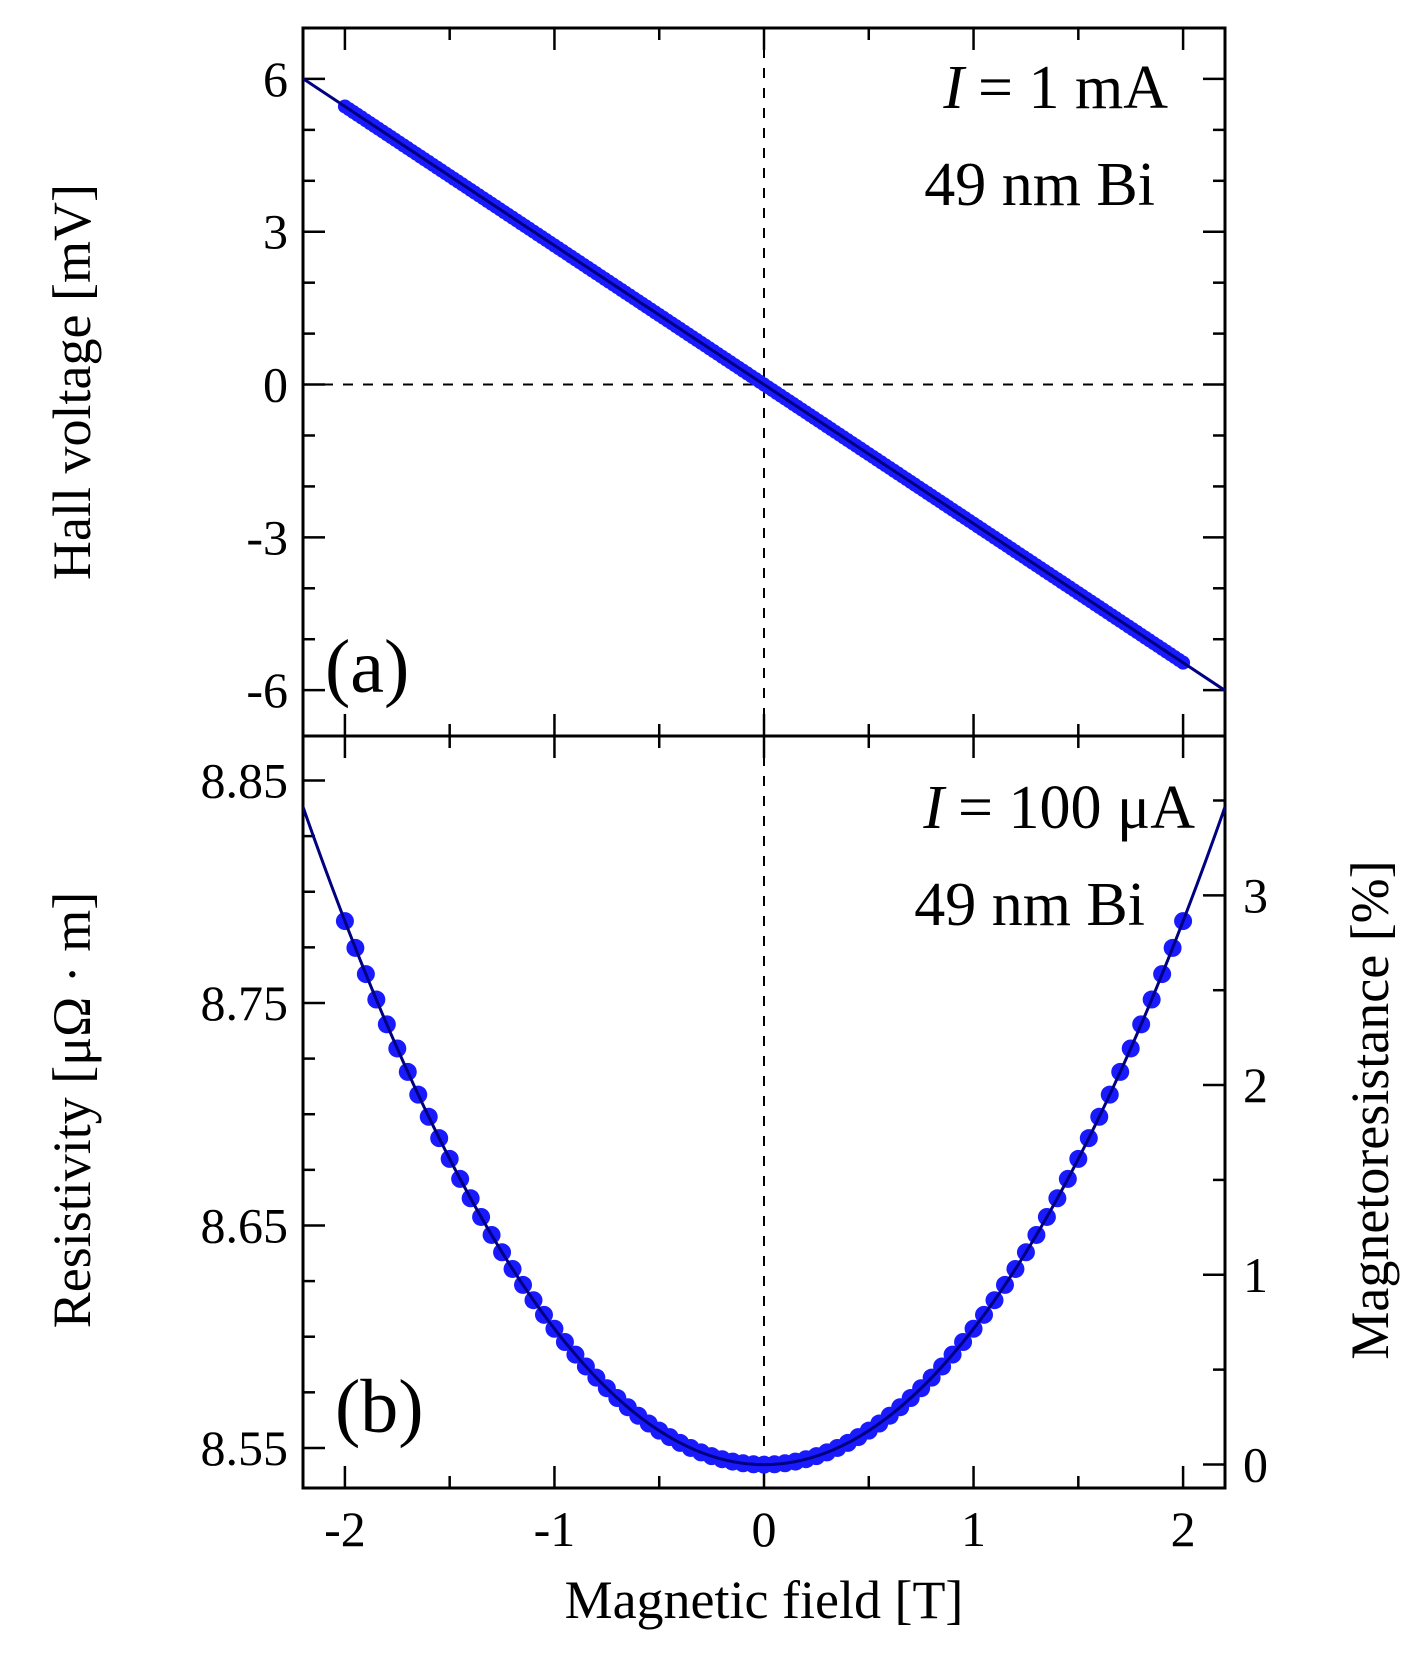  What do you see at coordinates (973, 1529) in the screenshot?
I see `x-tick-label: 1` at bounding box center [973, 1529].